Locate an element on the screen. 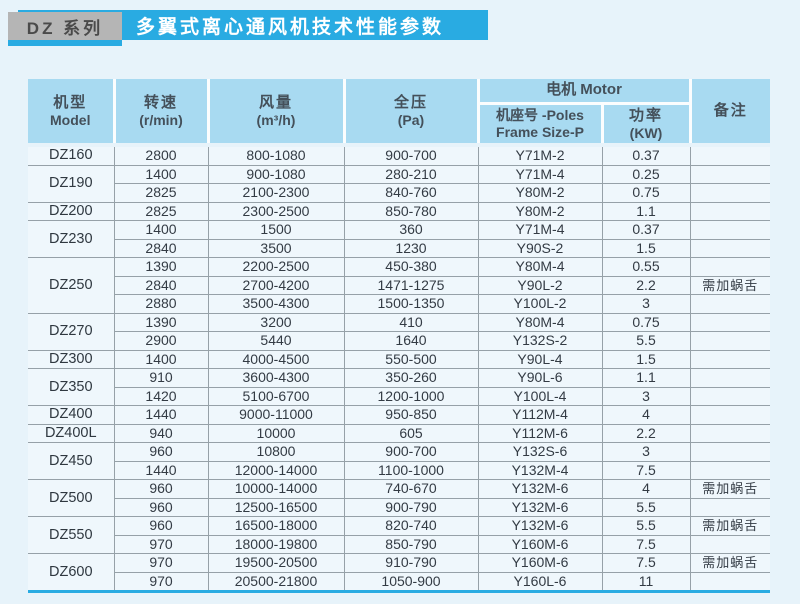  cell-power: 2.2 is located at coordinates (646, 286).